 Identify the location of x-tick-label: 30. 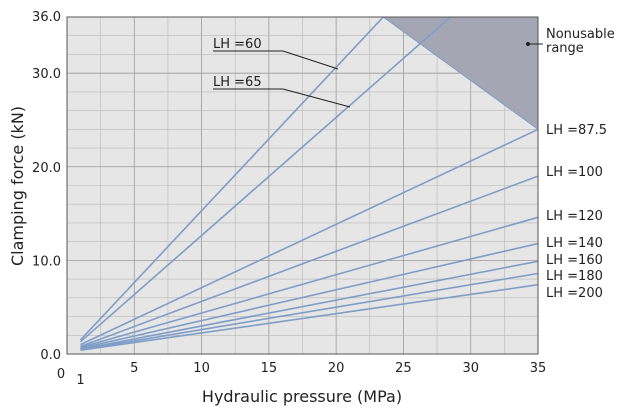
(470, 368).